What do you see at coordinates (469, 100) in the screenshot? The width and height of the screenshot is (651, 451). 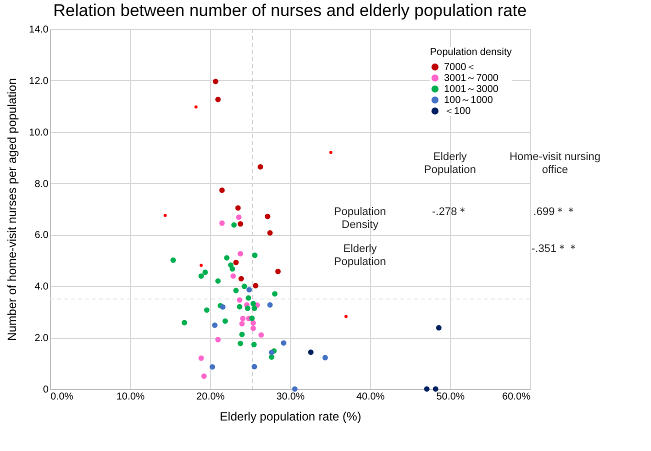 I see `legend-label: 100～1000` at bounding box center [469, 100].